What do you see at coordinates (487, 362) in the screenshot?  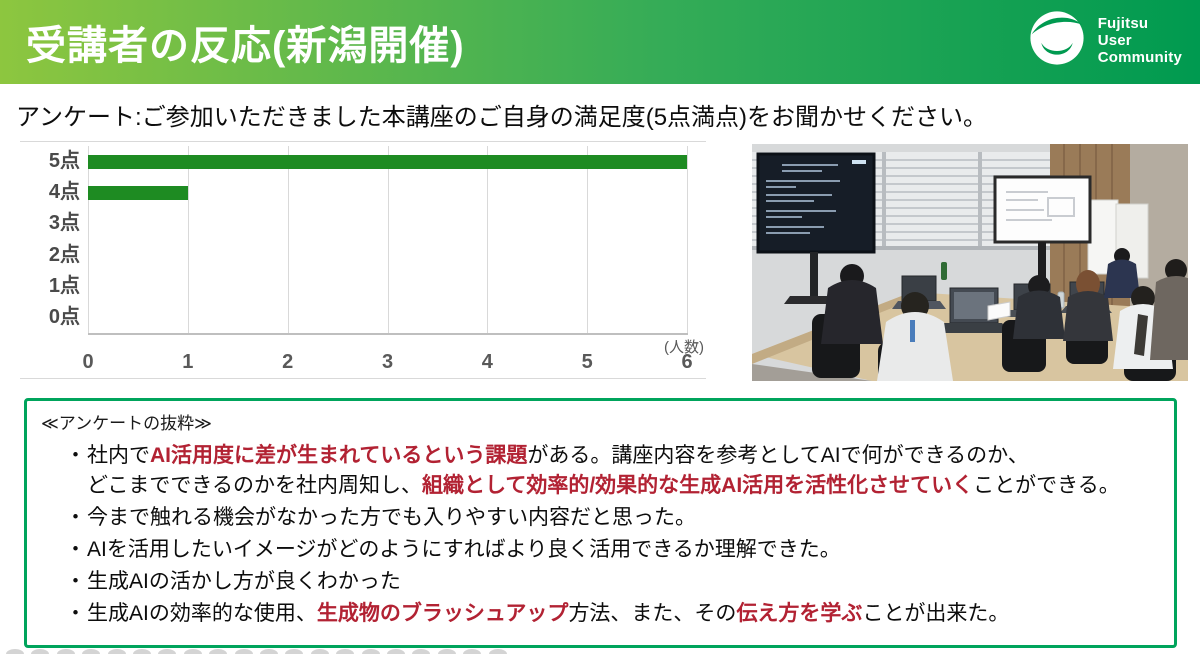 I see `chart-tick-label: 4` at bounding box center [487, 362].